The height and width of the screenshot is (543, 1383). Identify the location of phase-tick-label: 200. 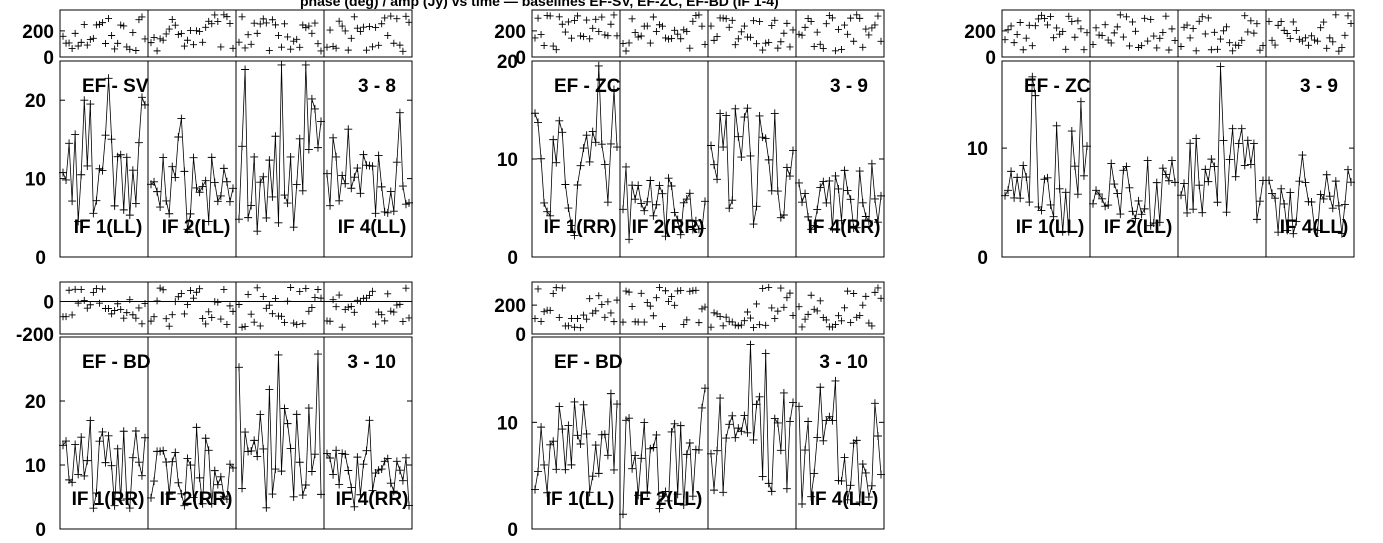
(38, 32).